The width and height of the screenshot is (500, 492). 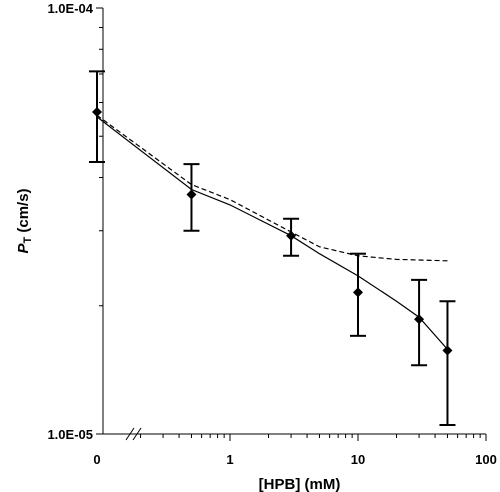 What do you see at coordinates (300, 484) in the screenshot?
I see `x-axis-label: [HPB] (mM)` at bounding box center [300, 484].